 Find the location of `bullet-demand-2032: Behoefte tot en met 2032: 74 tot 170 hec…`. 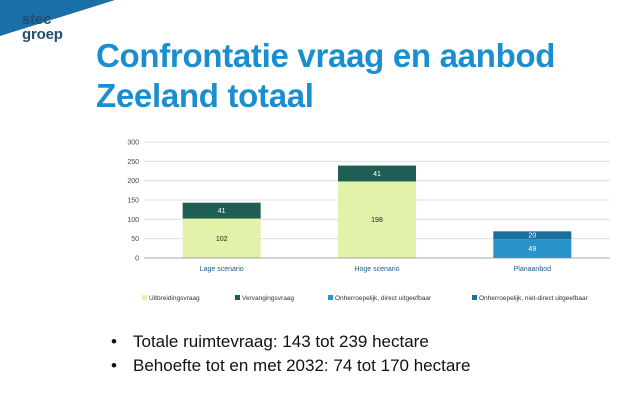

bullet-demand-2032: Behoefte tot en met 2032: 74 tot 170 hec… is located at coordinates (290, 366).